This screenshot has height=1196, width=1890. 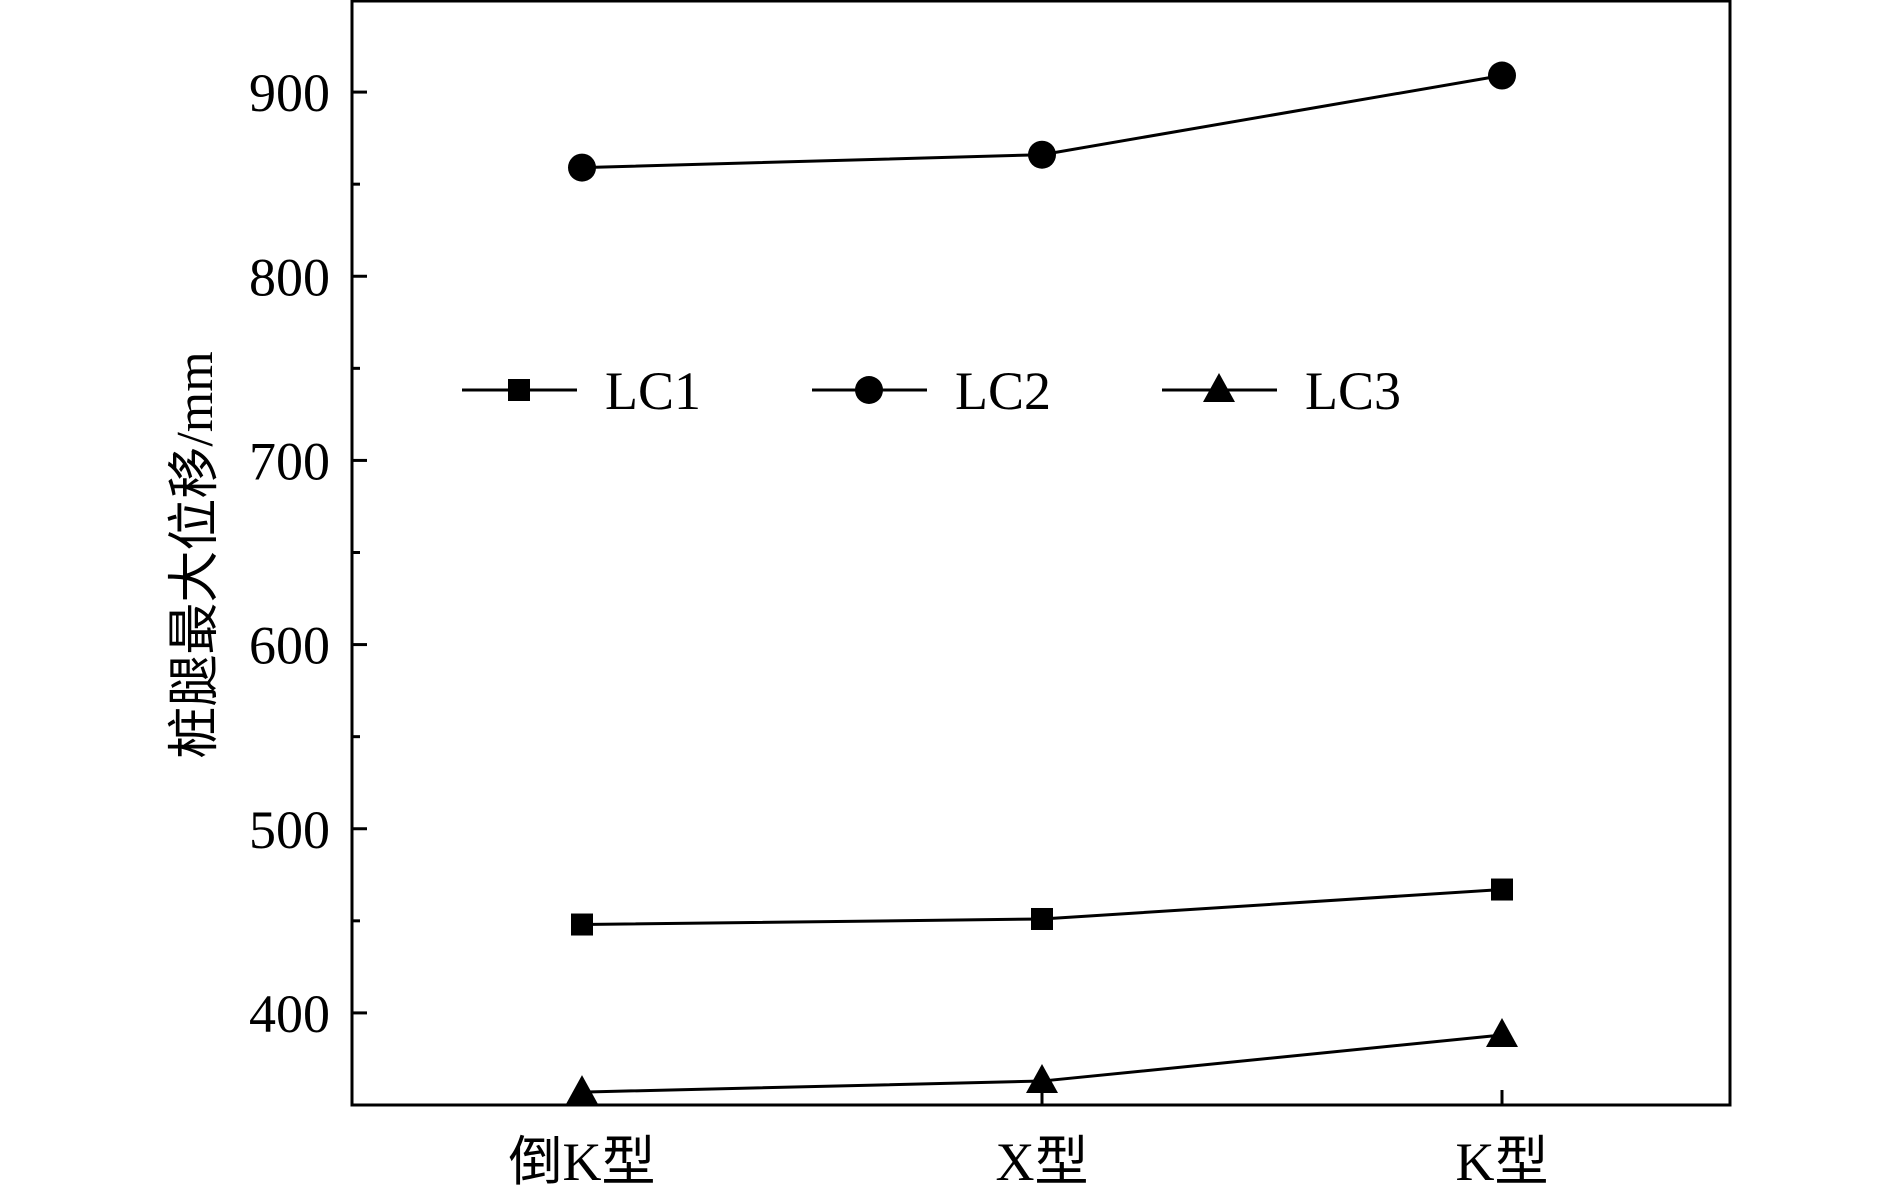 What do you see at coordinates (581, 391) in the screenshot?
I see `legend-item: LC1` at bounding box center [581, 391].